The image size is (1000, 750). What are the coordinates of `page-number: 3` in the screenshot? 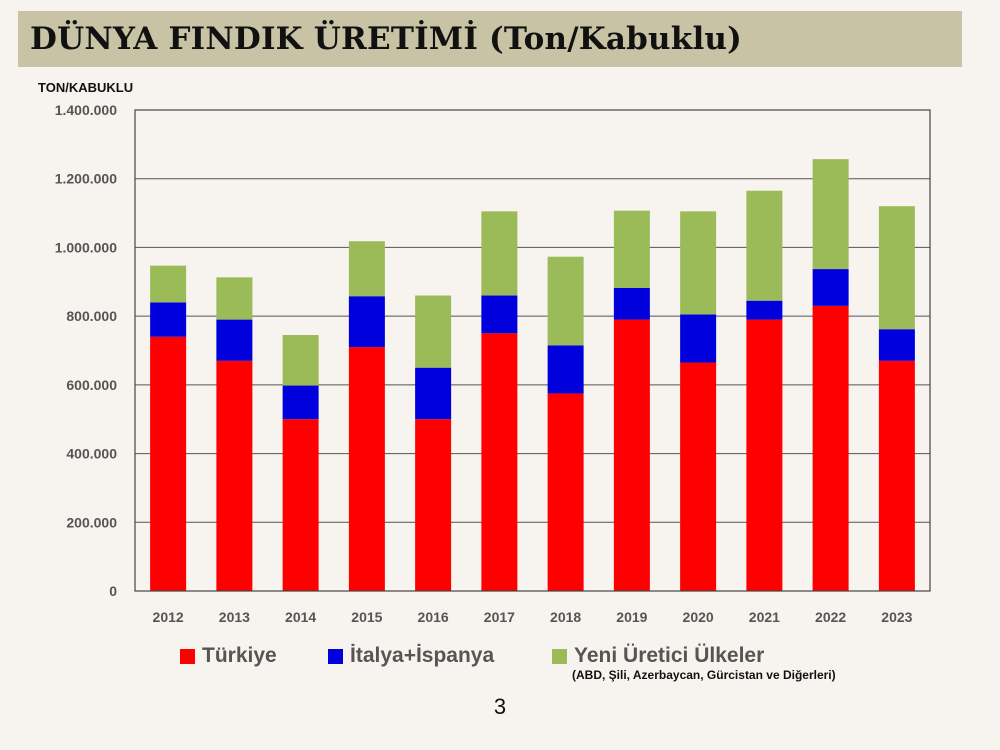 It's located at (500, 706).